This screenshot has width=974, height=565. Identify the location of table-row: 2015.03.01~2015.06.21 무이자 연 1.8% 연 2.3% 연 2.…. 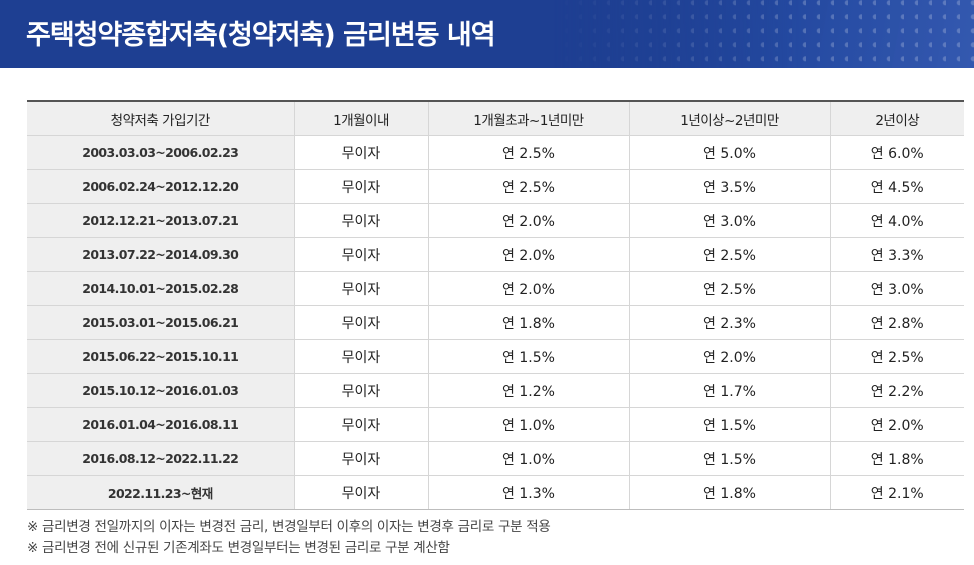
(495, 322).